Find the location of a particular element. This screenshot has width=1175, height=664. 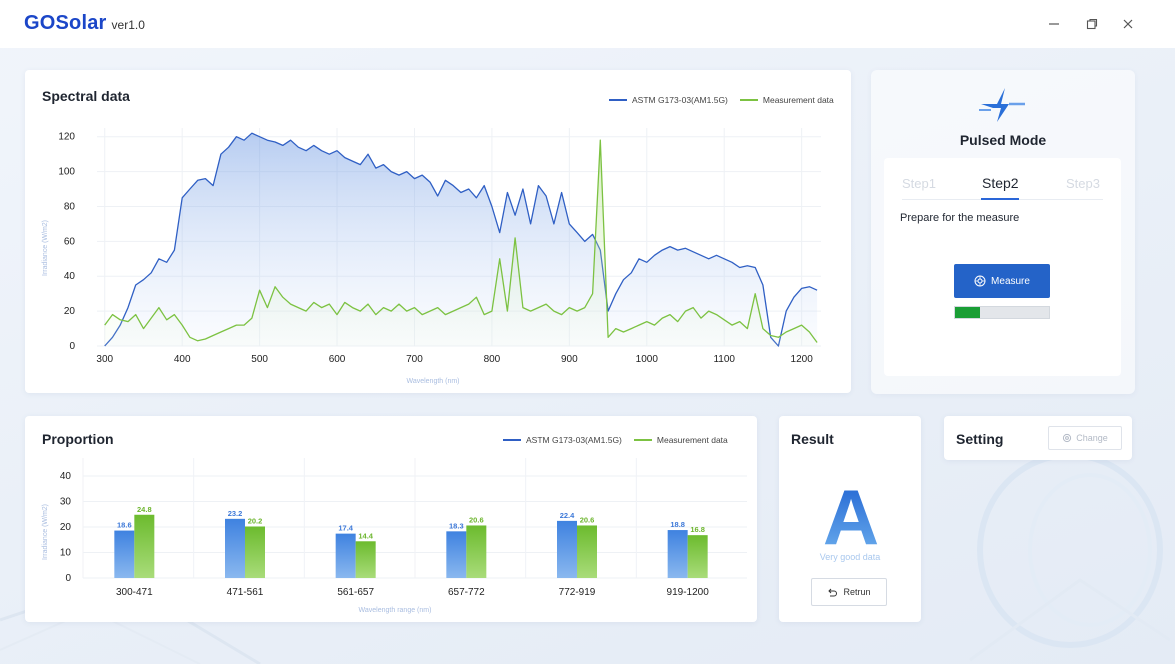

tab-step1: Step1 is located at coordinates (919, 183).